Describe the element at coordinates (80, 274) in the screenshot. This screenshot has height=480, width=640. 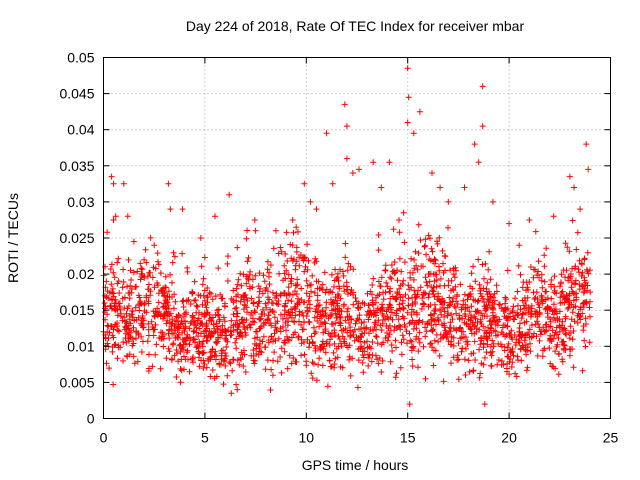
I see `y-tick-label: 0.02` at that location.